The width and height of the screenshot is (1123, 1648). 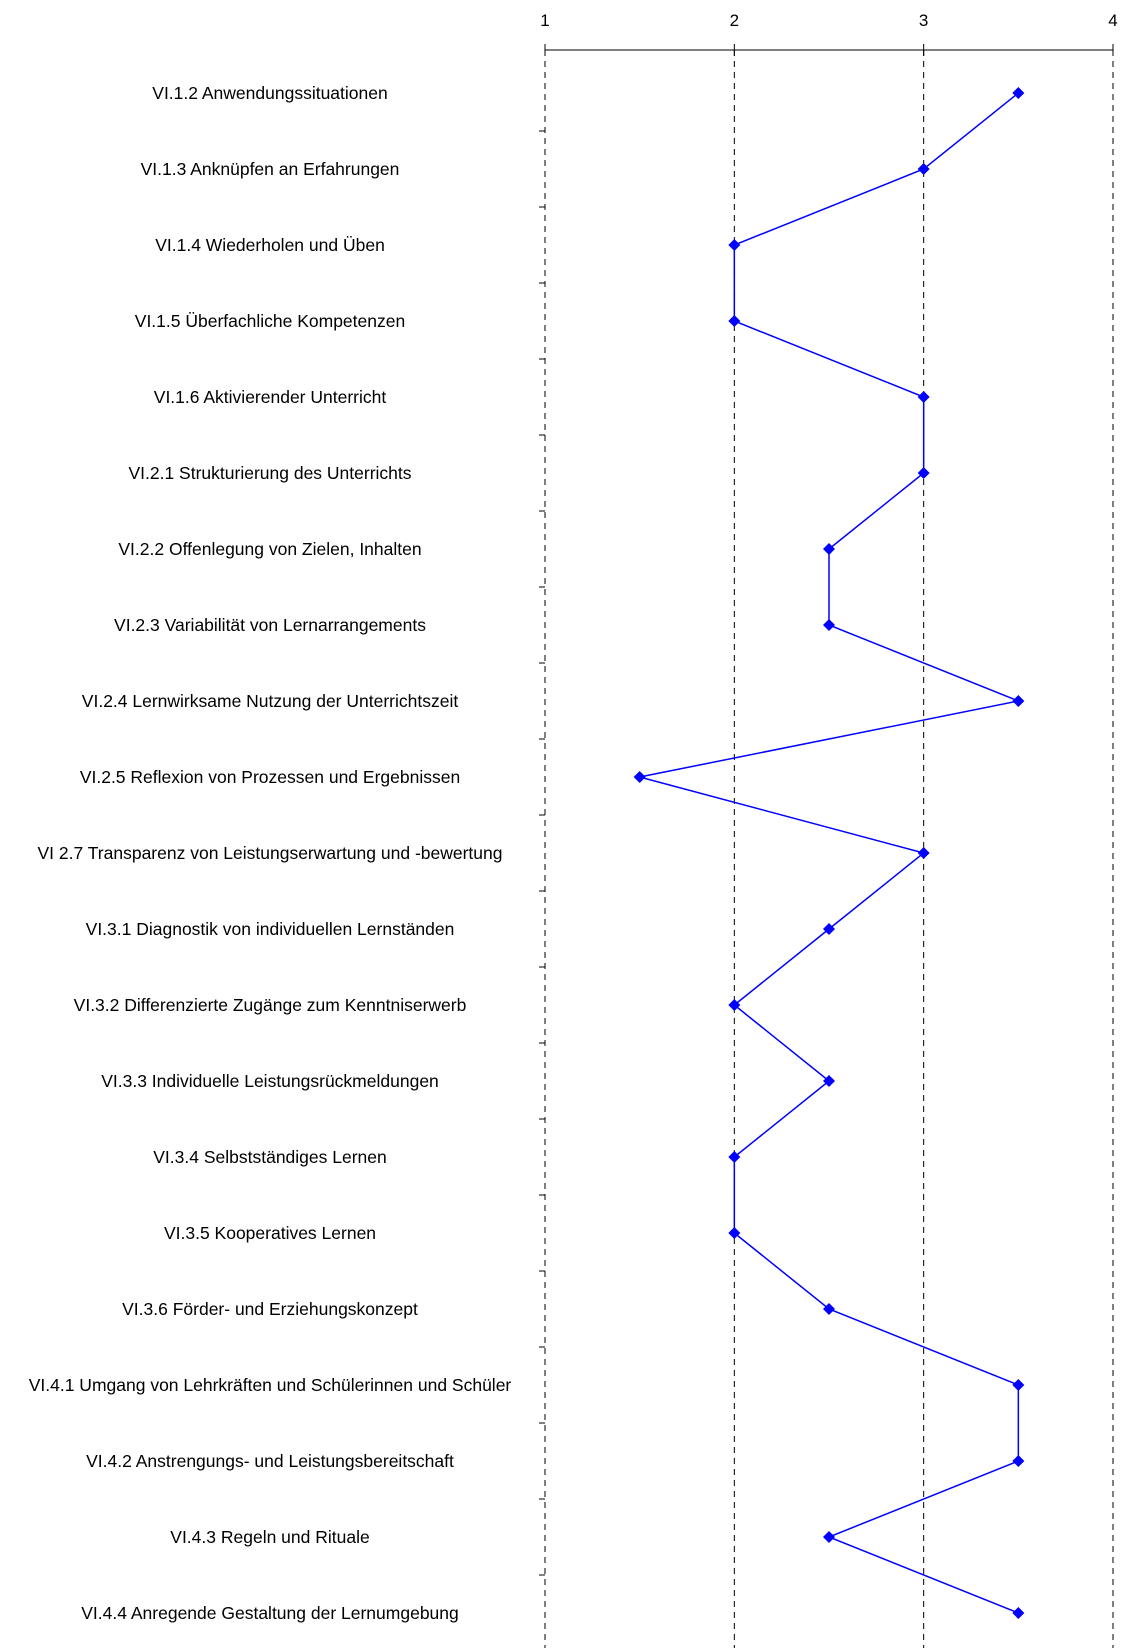 I want to click on category-label: VI.2.1 Strukturierung des Unterrichts, so click(x=270, y=473).